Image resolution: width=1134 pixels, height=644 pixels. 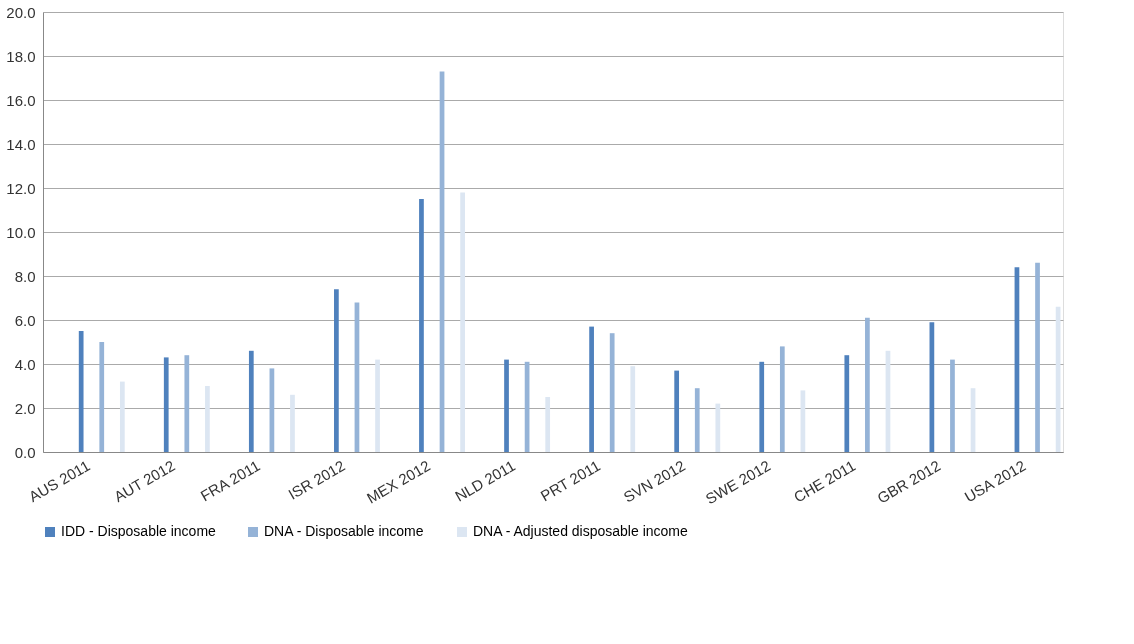 What do you see at coordinates (25, 452) in the screenshot?
I see `y-tick-label: 0.0` at bounding box center [25, 452].